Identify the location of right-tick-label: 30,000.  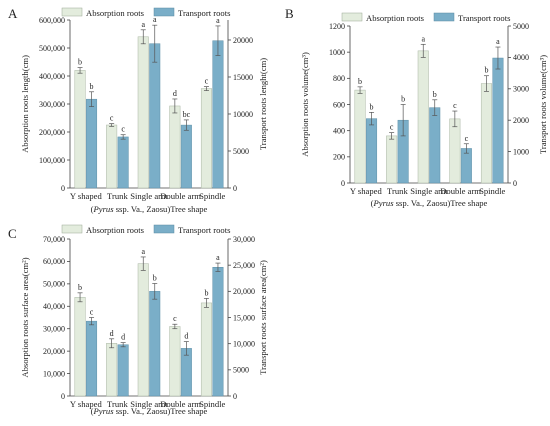
(244, 239).